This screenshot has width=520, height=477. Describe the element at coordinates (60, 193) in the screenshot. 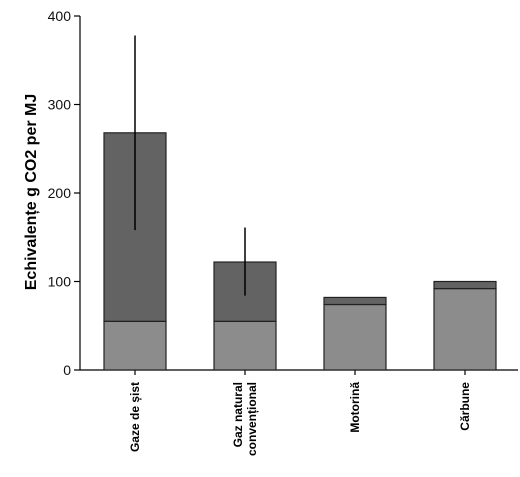

I see `y-tick-label-200: 200` at that location.